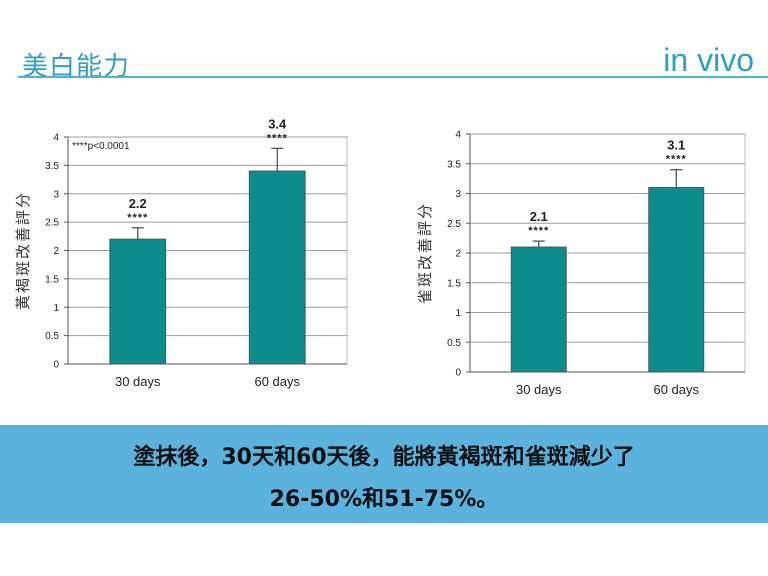 This screenshot has height=576, width=768. I want to click on data-label: 2.2, so click(138, 203).